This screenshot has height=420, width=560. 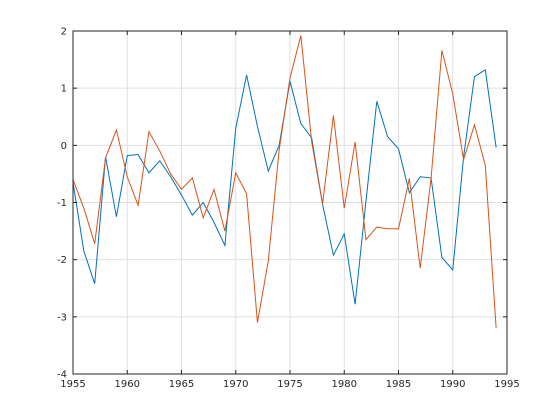 I want to click on y-tick-labels: -4 -3 -2 -1 0 1 2, so click(x=62, y=204).